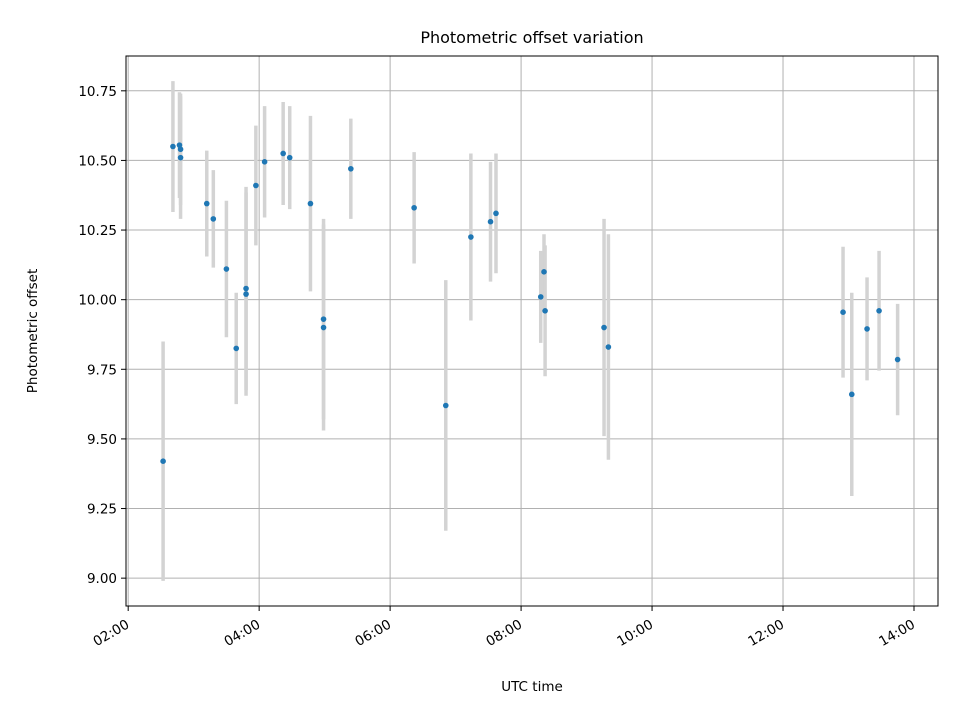  What do you see at coordinates (102, 370) in the screenshot?
I see `y-tick-label: 9.75` at bounding box center [102, 370].